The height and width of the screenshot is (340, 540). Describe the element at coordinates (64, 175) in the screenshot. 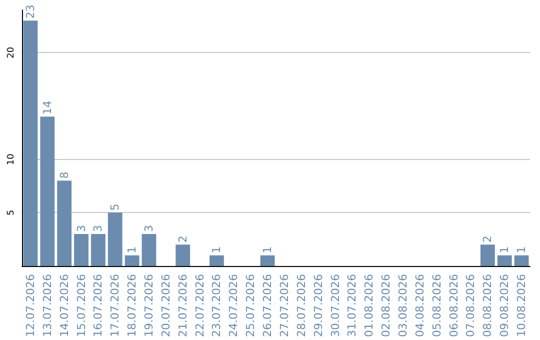

I see `data-label: 8` at that location.